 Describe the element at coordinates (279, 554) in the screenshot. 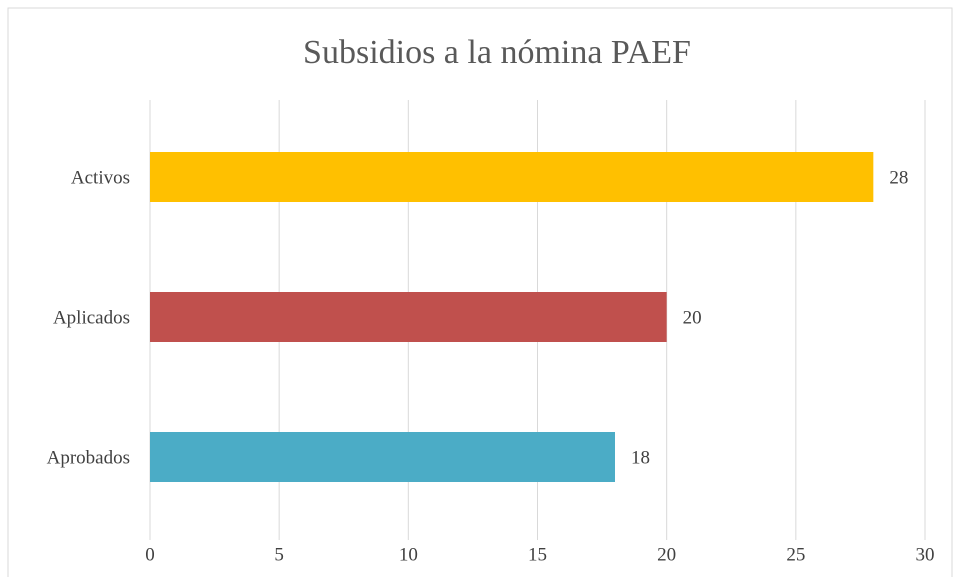

I see `x-tick-label: 5` at that location.